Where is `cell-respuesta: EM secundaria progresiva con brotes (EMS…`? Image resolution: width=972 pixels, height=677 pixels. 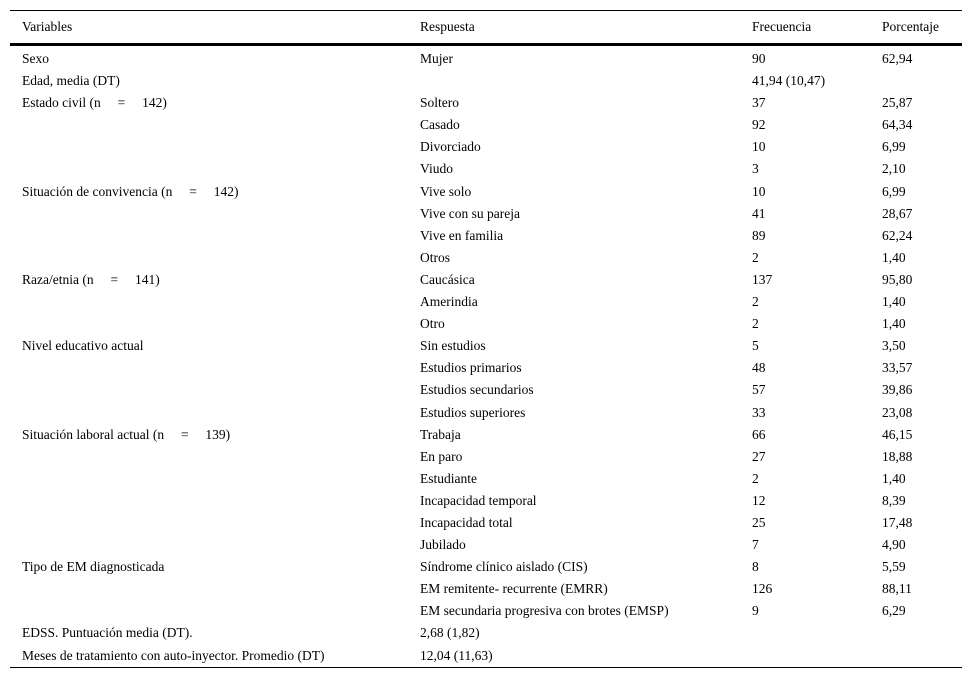
cell-respuesta: EM secundaria progresiva con brotes (EMS… is located at coordinates (544, 611).